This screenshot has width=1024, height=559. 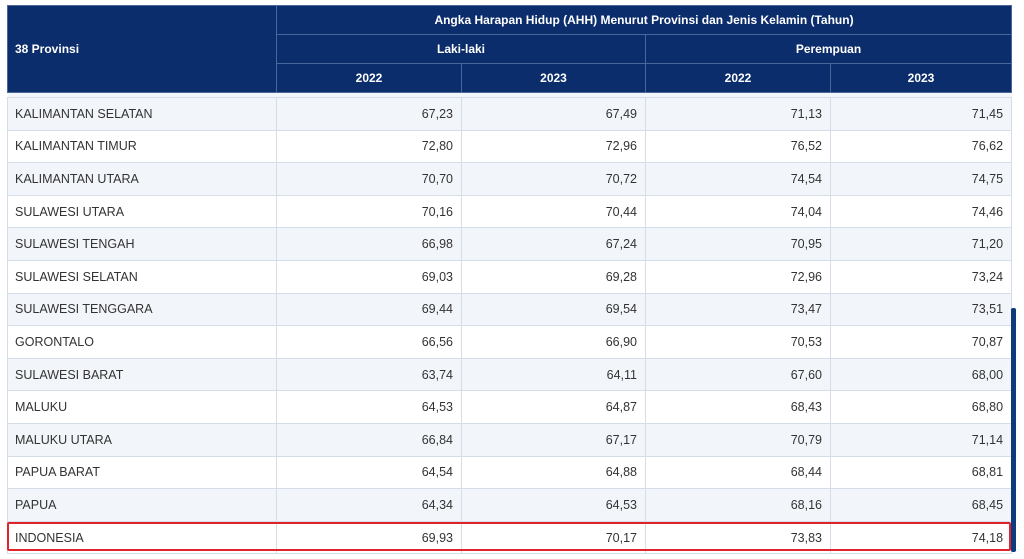 I want to click on value-cell: 67,49, so click(x=553, y=114).